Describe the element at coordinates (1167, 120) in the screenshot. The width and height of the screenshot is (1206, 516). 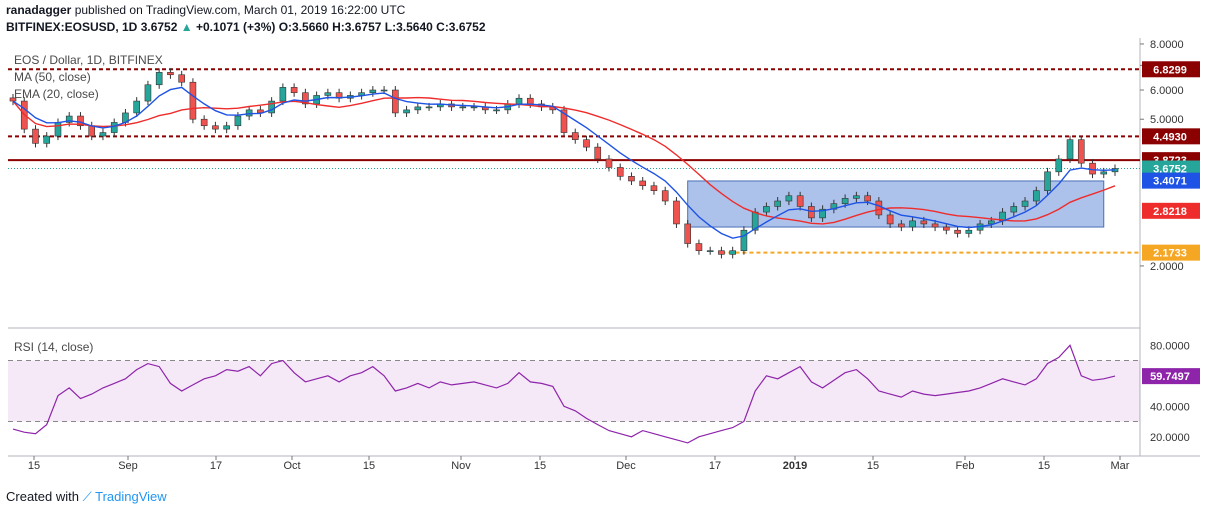
I see `y-tick-label: 5.0000` at that location.